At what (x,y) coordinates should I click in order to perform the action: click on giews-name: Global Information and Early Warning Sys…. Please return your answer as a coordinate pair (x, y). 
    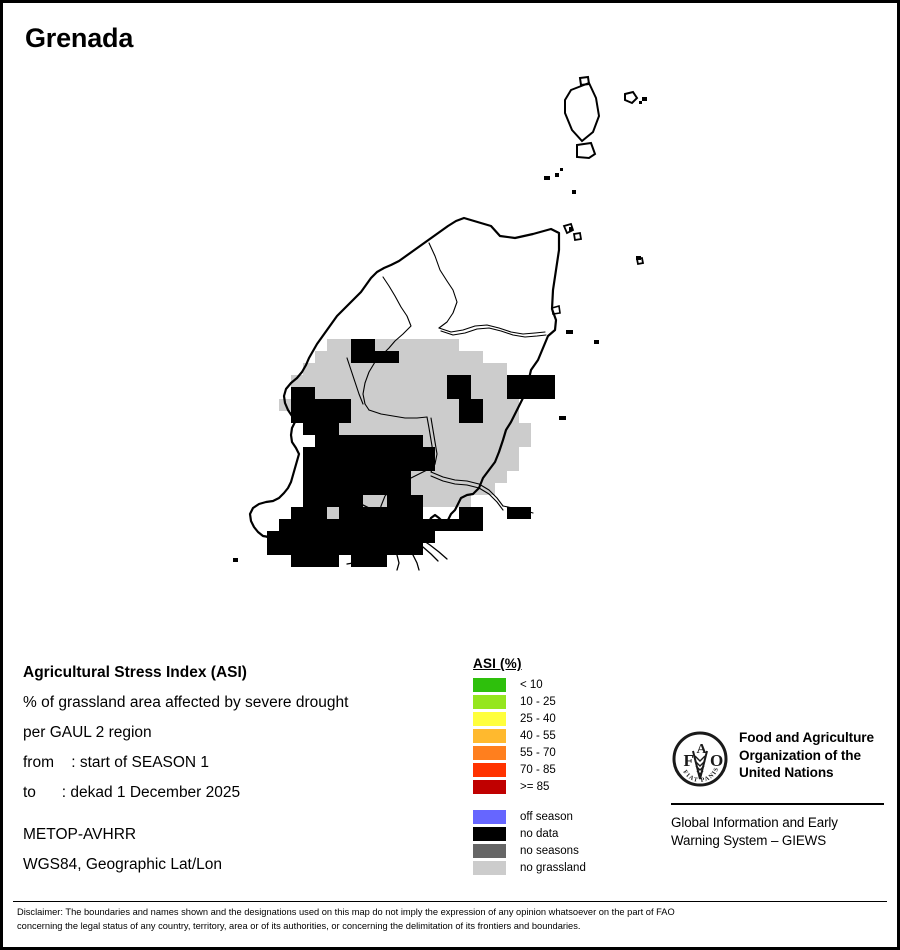
    Looking at the image, I should click on (778, 832).